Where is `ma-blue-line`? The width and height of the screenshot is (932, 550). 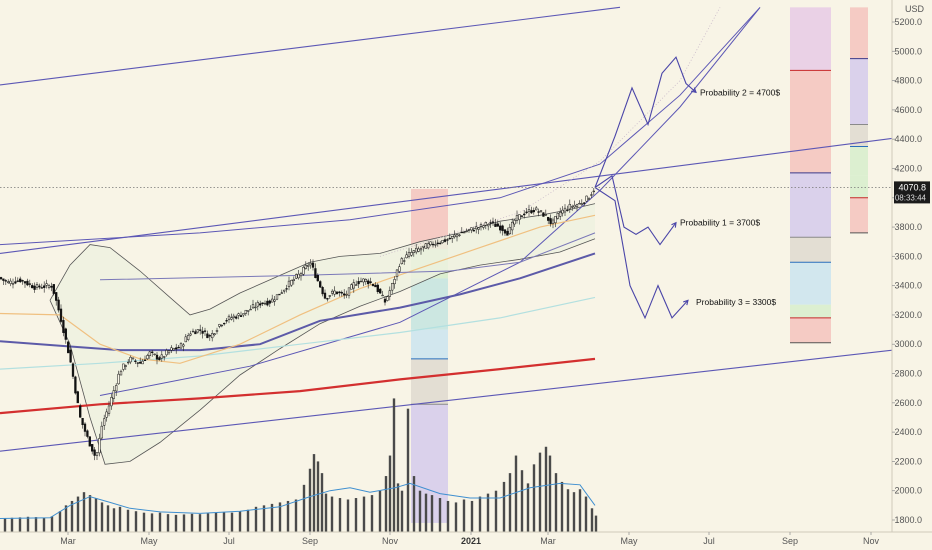 ma-blue-line is located at coordinates (298, 302).